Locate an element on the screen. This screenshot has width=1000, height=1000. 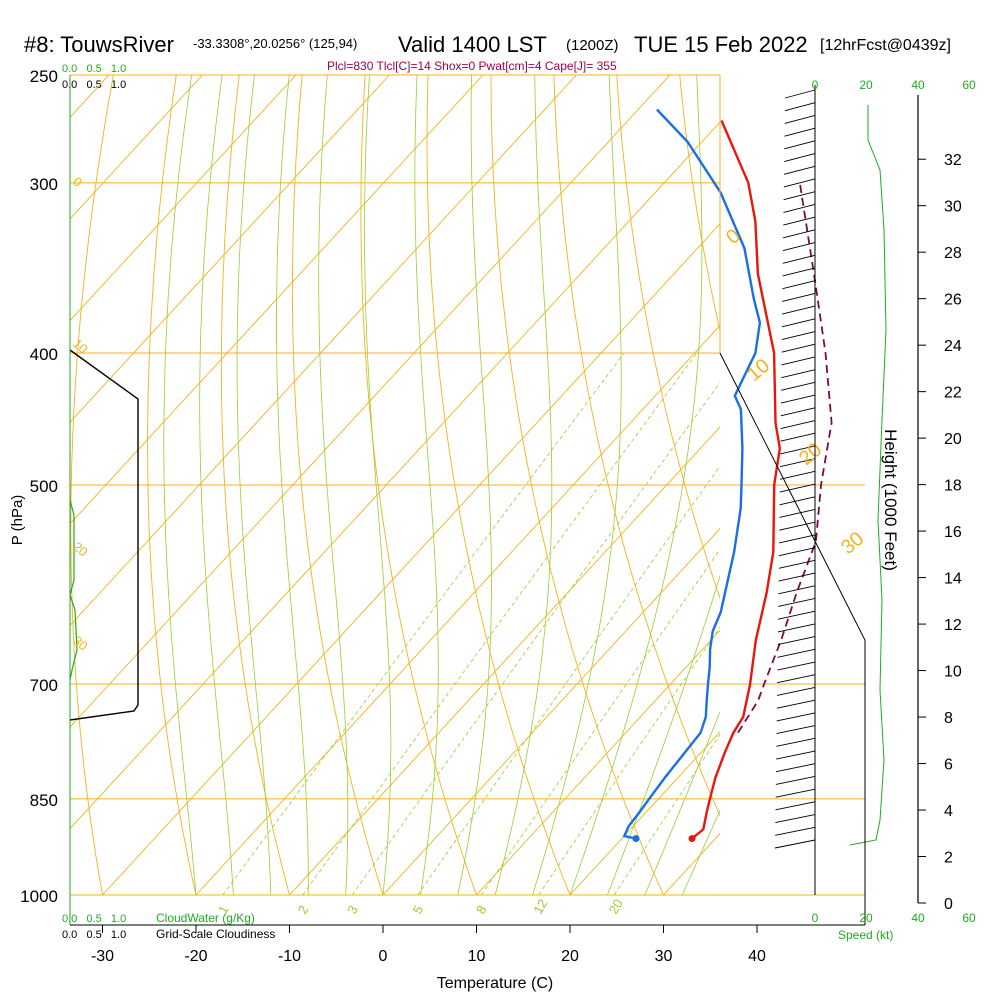
height-tick-label: 20 is located at coordinates (953, 439).